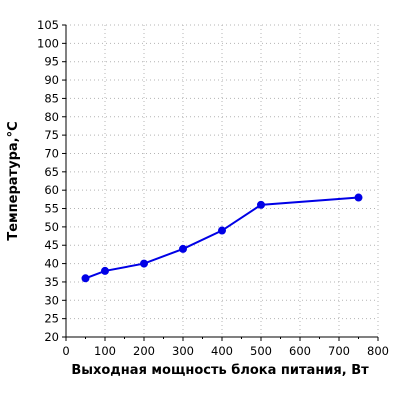 This screenshot has width=400, height=400. What do you see at coordinates (105, 351) in the screenshot?
I see `x-tick-label: 100` at bounding box center [105, 351].